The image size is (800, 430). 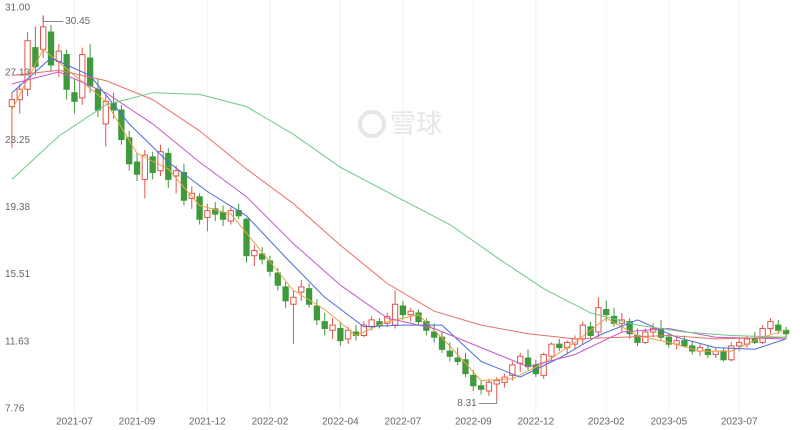 I want to click on y-tick-label: 7.76, so click(x=15, y=409).